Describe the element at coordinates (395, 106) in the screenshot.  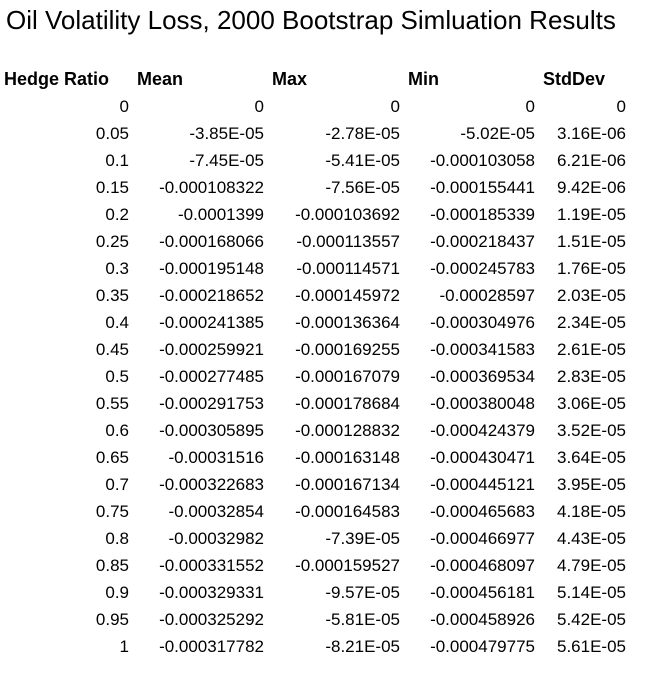
I see `max-cell: 0` at that location.